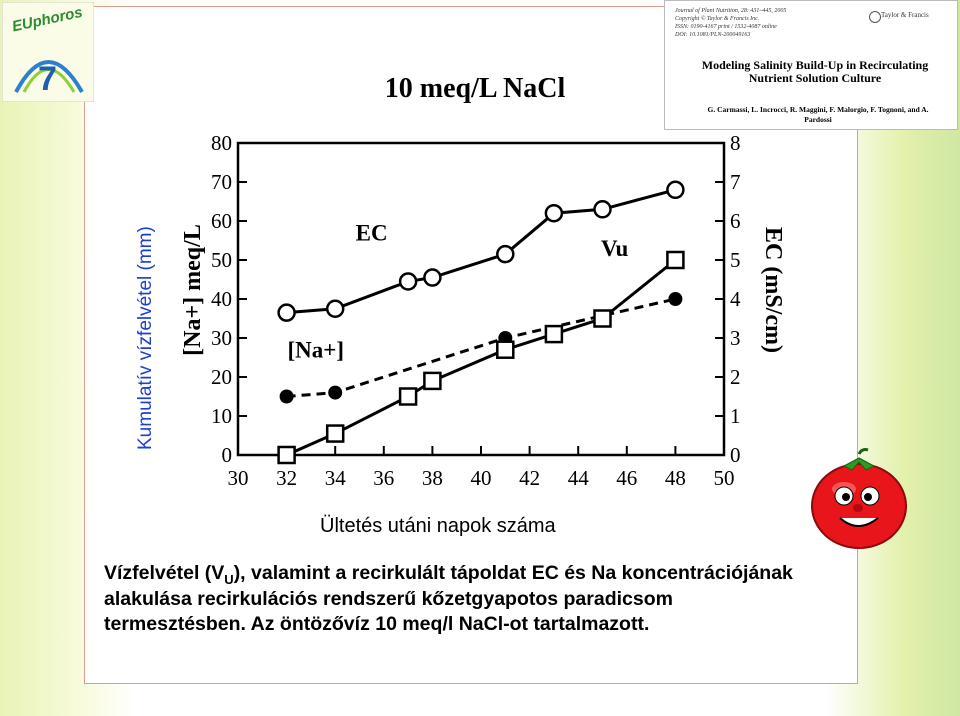  Describe the element at coordinates (164, 573) in the screenshot. I see `caption-part: Vízfelvétel (V` at that location.